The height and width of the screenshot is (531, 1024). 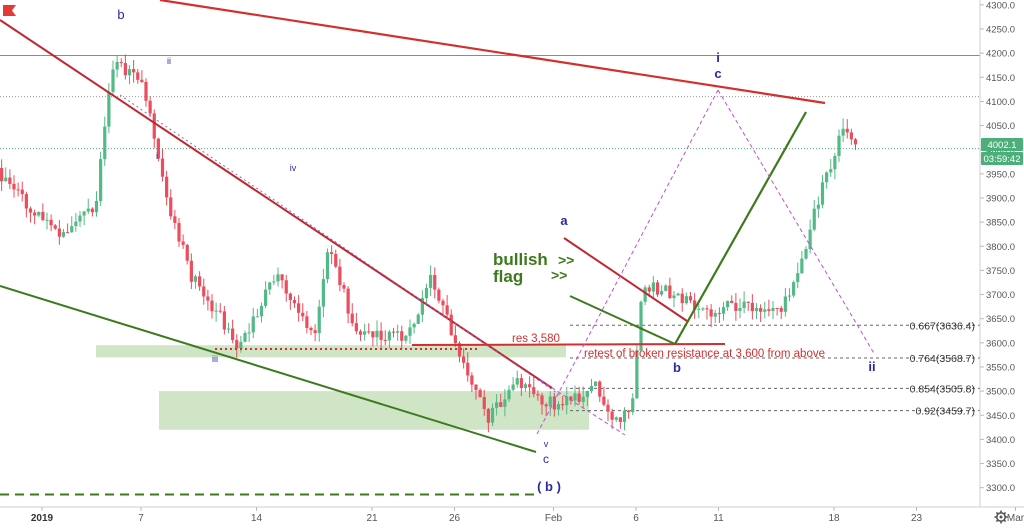 I want to click on y-tick-label: 3600.0, so click(x=1000, y=343).